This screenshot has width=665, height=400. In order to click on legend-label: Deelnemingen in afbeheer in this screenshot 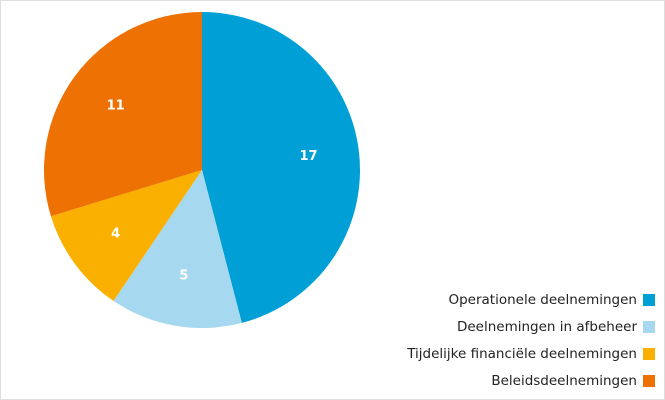, I will do `click(547, 327)`.